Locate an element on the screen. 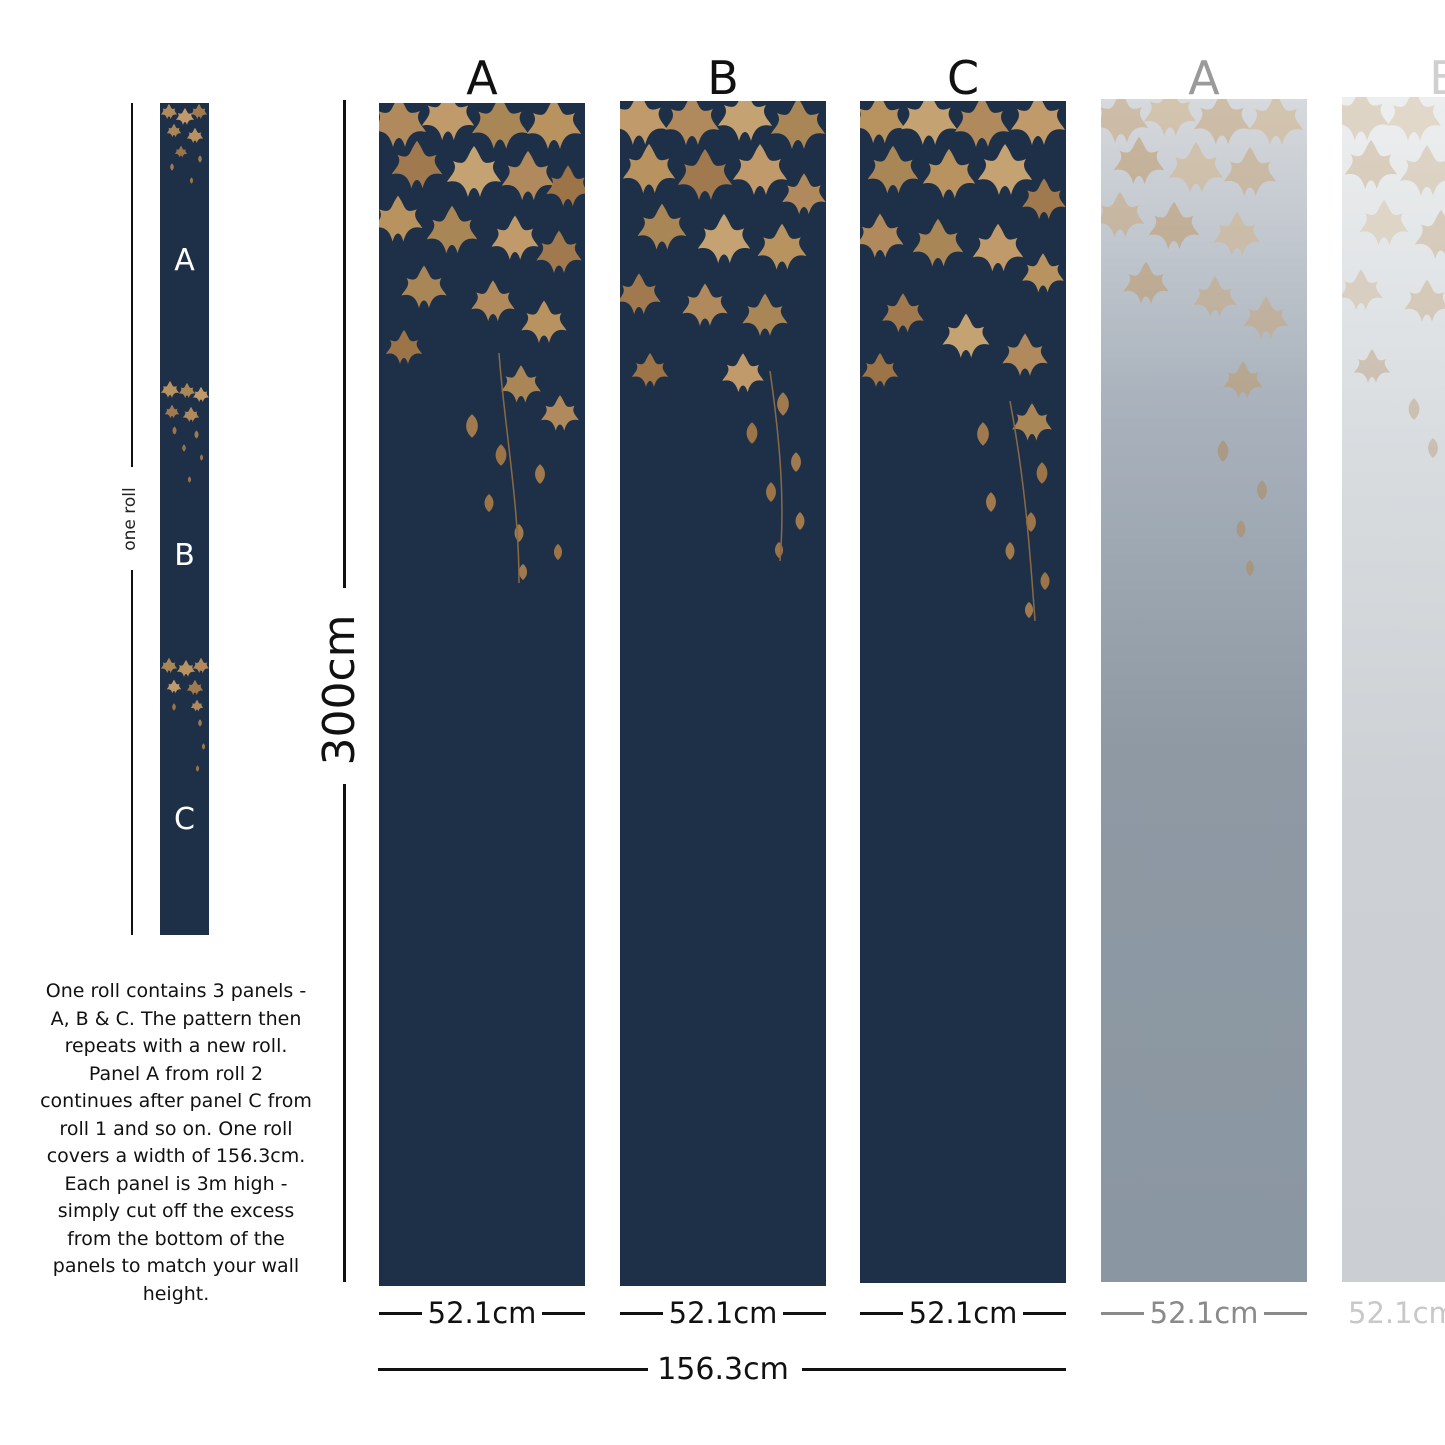  panel-c is located at coordinates (963, 692).